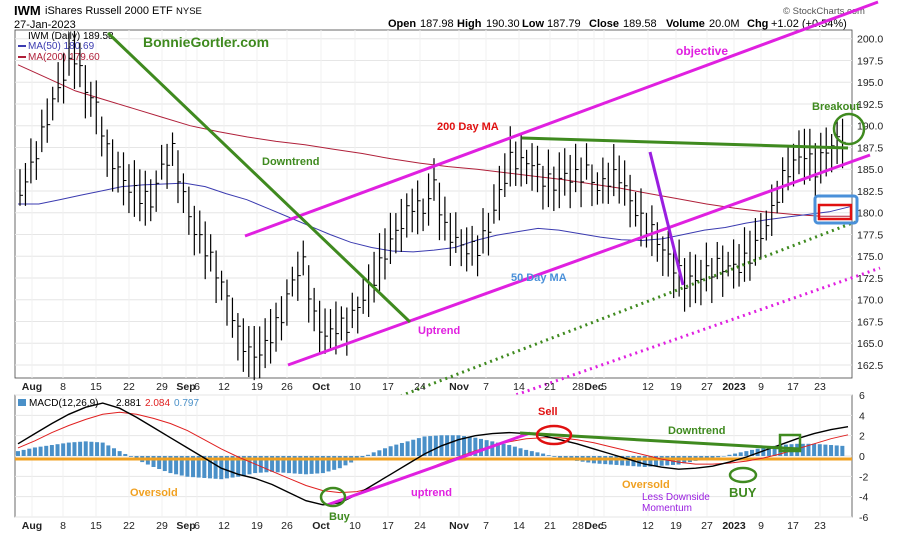 Image resolution: width=900 pixels, height=534 pixels. What do you see at coordinates (604, 526) in the screenshot?
I see `macd-x-tick: 5` at bounding box center [604, 526].